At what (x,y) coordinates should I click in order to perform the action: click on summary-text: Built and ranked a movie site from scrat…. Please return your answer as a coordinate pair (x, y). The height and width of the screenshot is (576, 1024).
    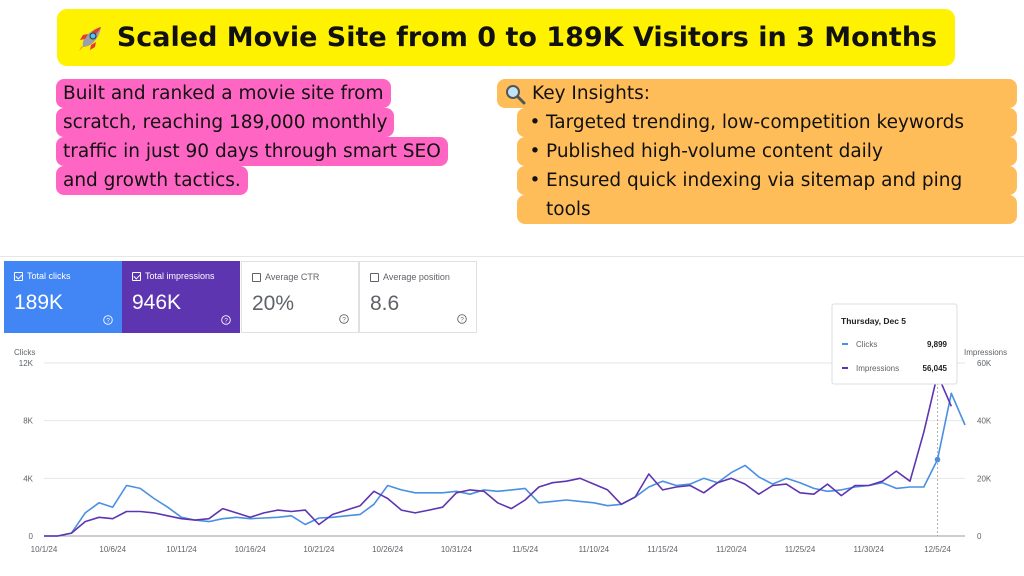
    Looking at the image, I should click on (252, 137).